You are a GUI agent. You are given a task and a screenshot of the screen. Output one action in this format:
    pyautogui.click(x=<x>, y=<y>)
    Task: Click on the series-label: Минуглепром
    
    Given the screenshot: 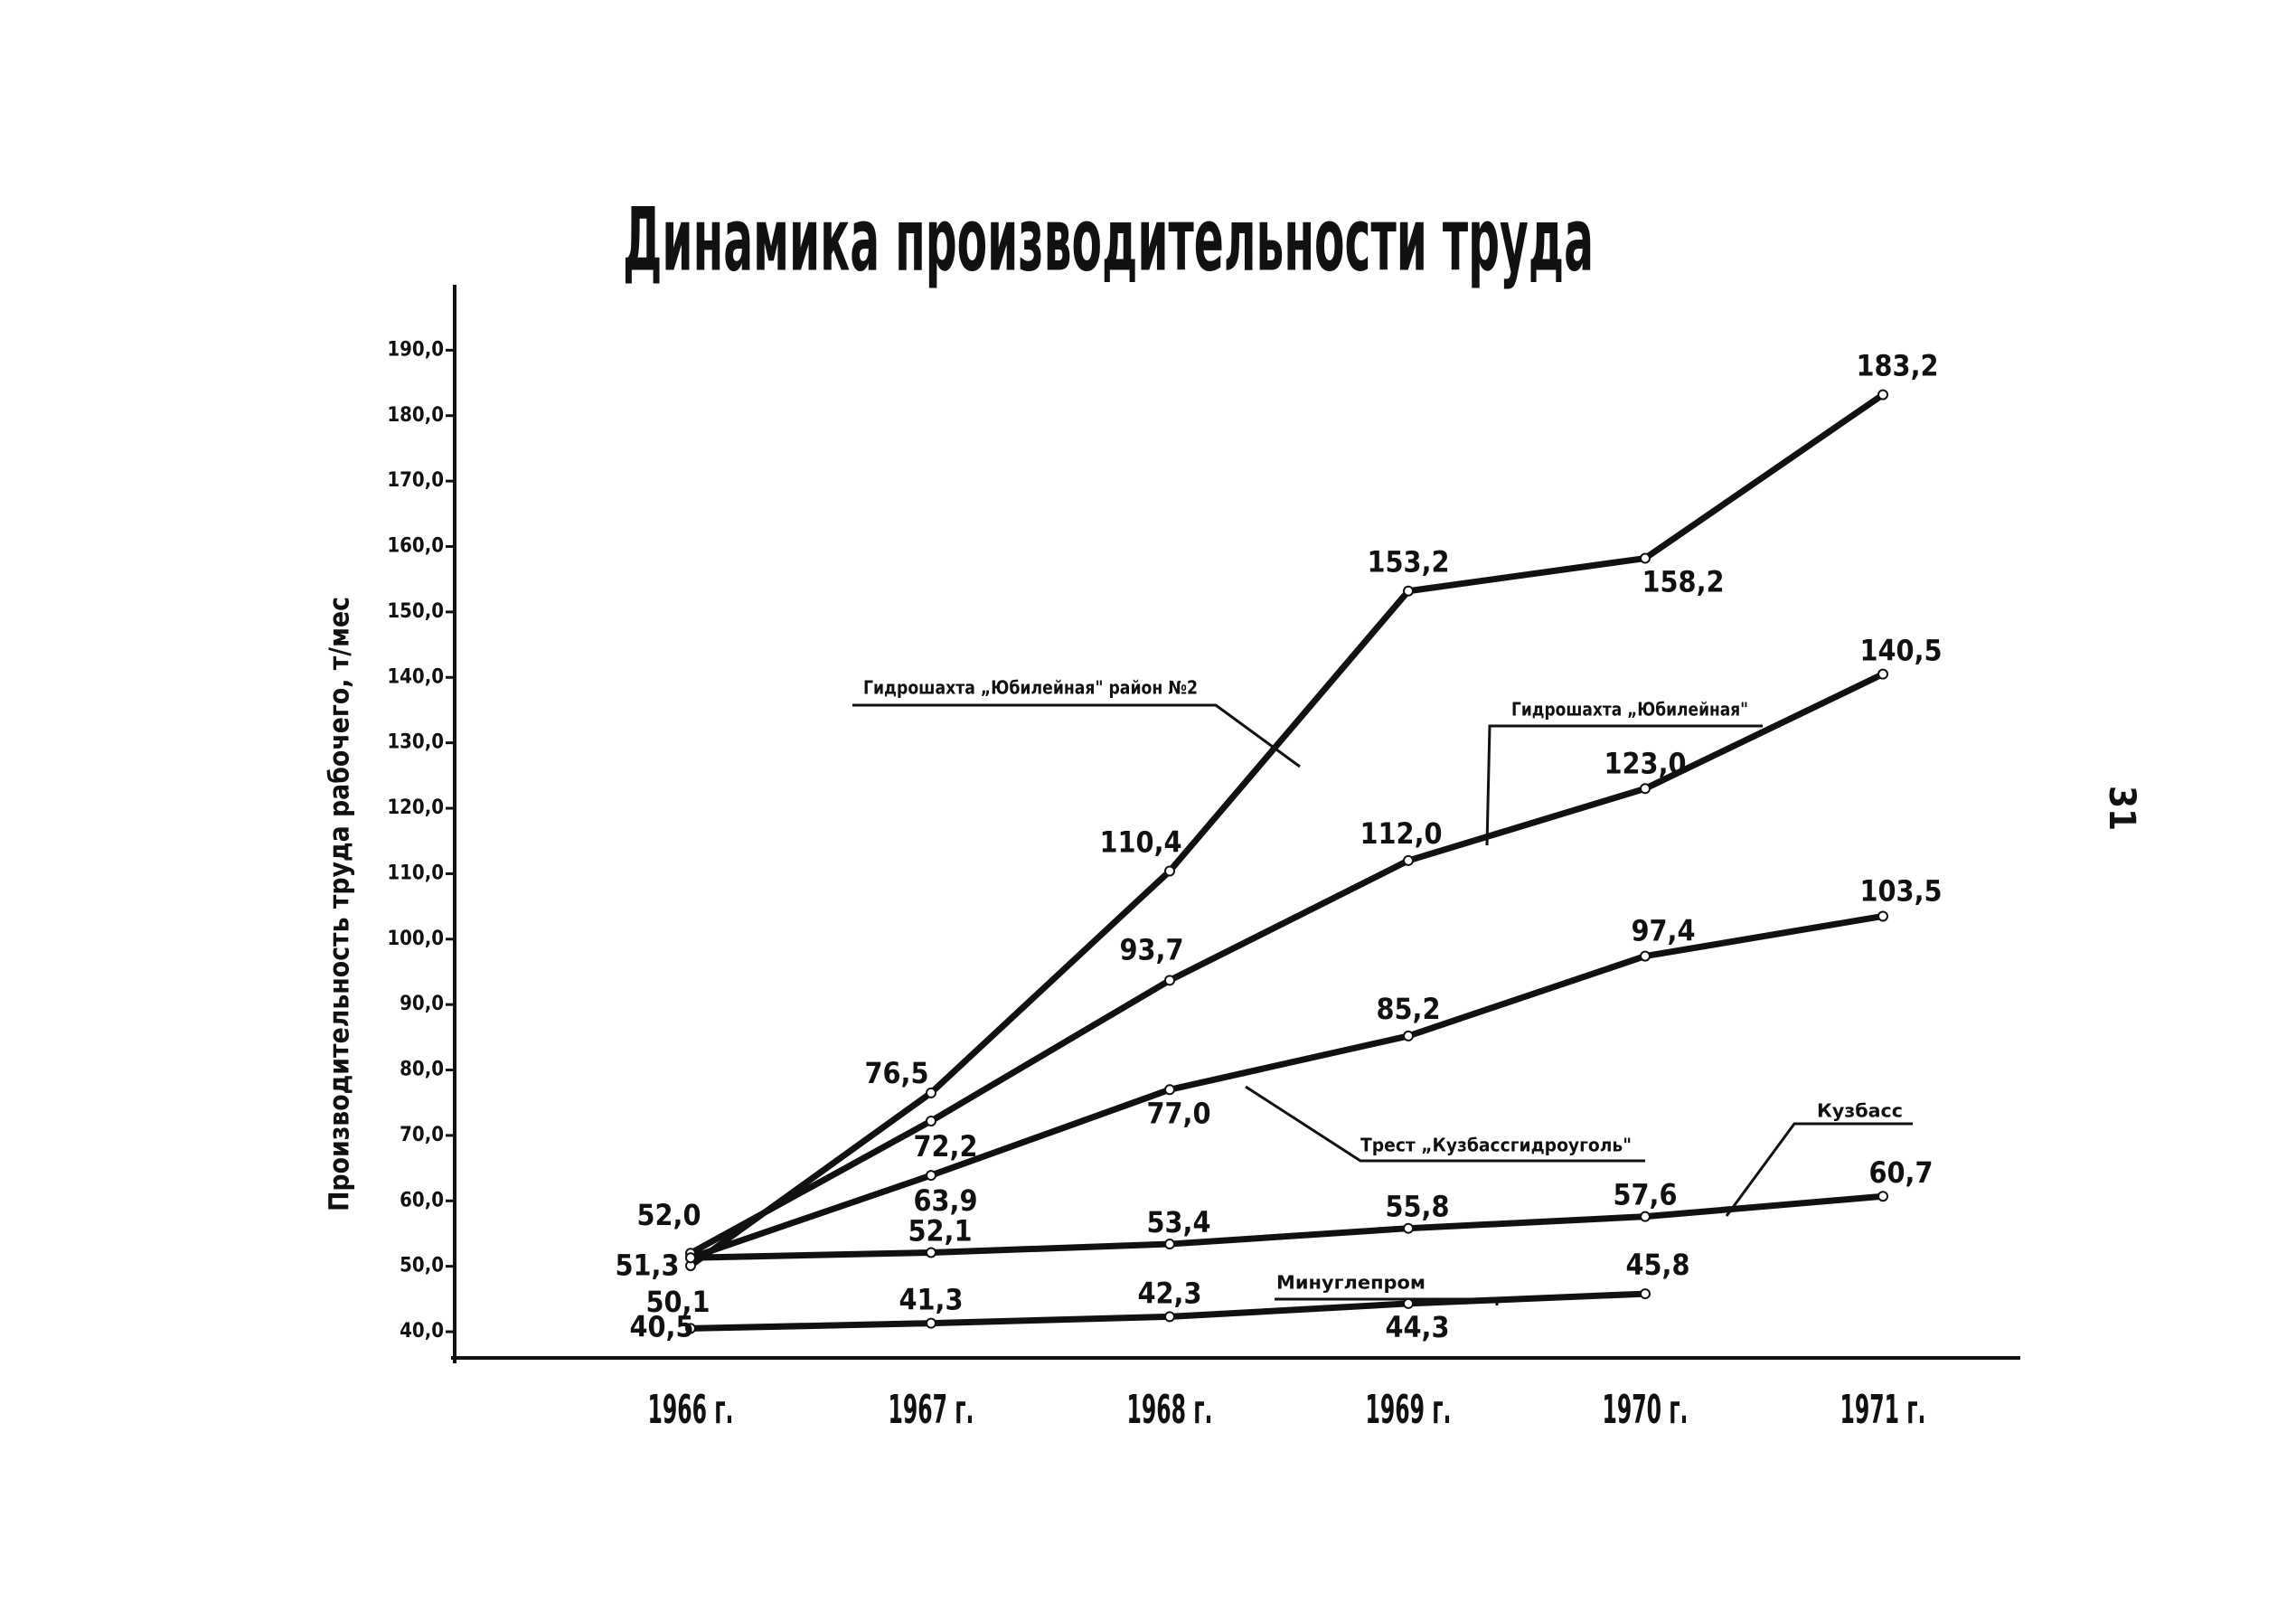 What is the action you would take?
    pyautogui.click(x=1351, y=1283)
    